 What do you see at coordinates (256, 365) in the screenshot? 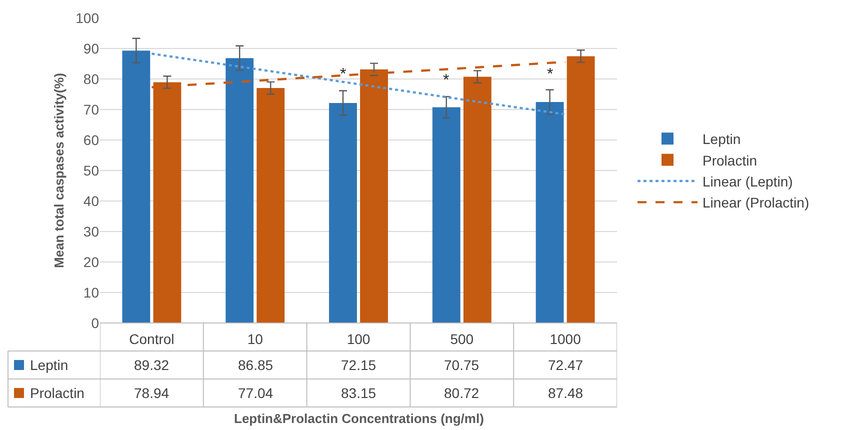
I see `data-label: 86.85` at bounding box center [256, 365].